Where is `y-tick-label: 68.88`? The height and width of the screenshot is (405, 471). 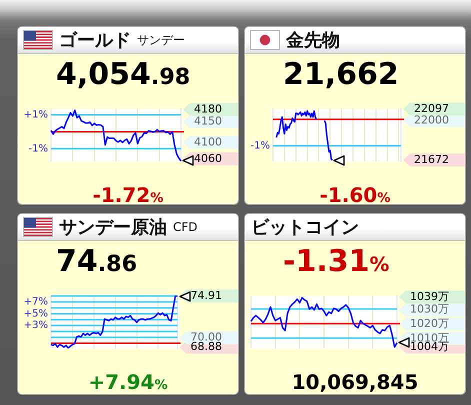 y-tick-label: 68.88 is located at coordinates (206, 347).